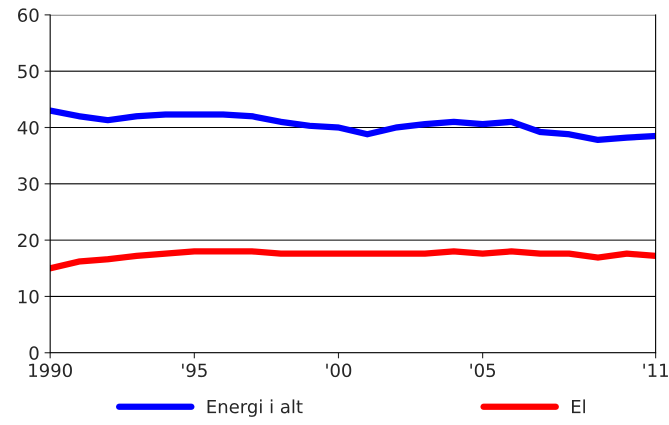  I want to click on y-tick-label: 0, so click(34, 353).